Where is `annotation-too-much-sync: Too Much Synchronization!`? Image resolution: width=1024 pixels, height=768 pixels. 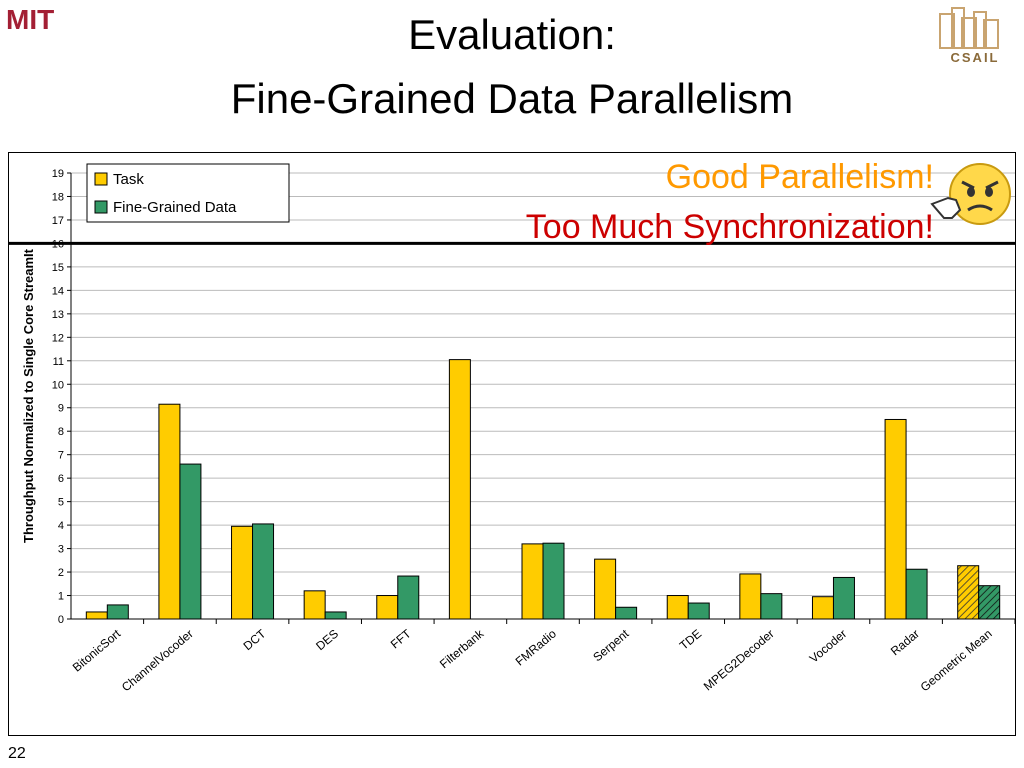
annotation-too-much-sync: Too Much Synchronization! is located at coordinates (729, 227).